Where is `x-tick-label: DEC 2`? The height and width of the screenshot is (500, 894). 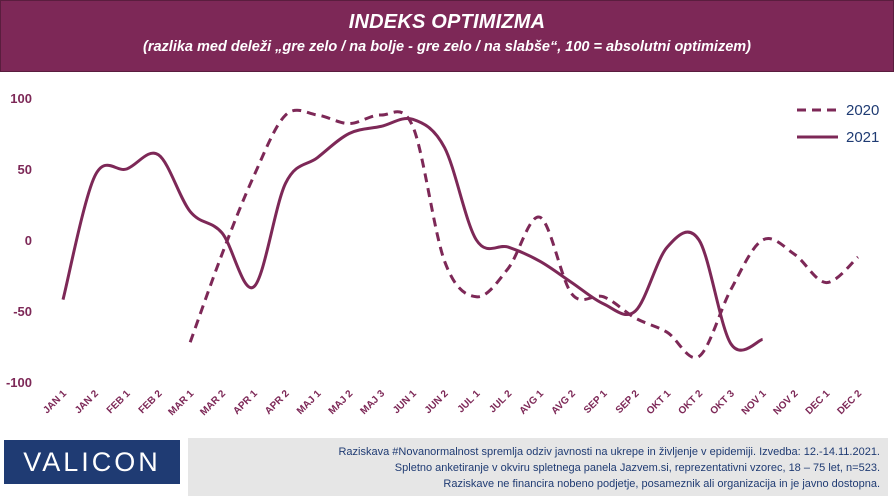 x-tick-label: DEC 2 is located at coordinates (850, 402).